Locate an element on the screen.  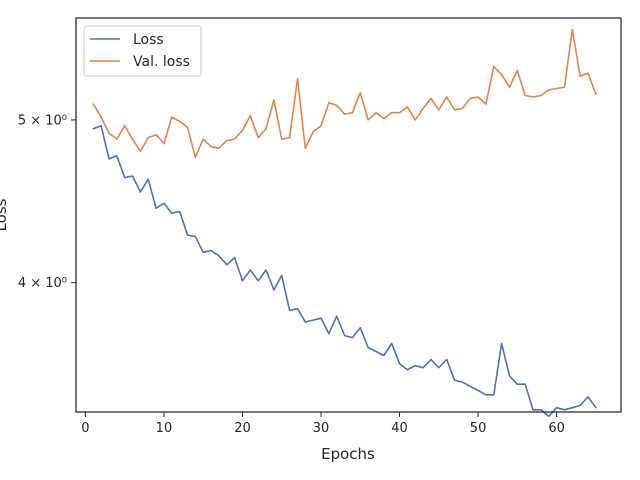
x-tick-label: 0 is located at coordinates (85, 428).